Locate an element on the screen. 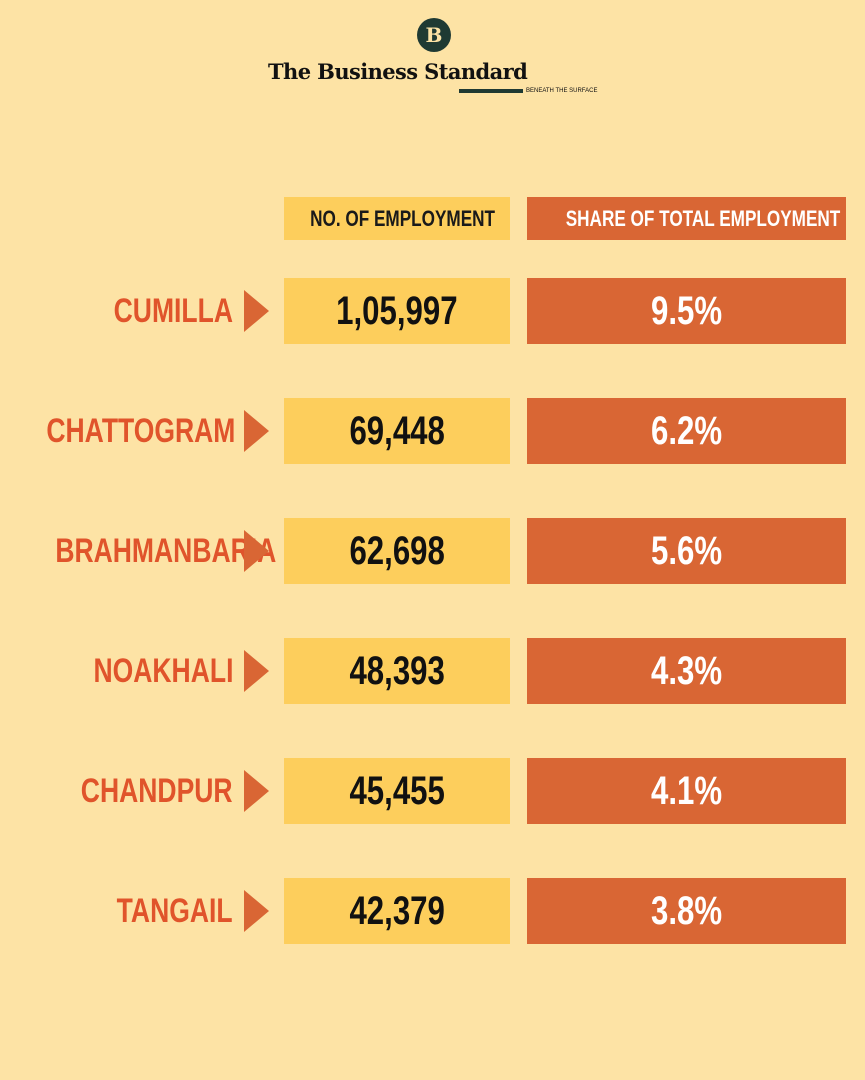  district-label-text: TANGAIL is located at coordinates (175, 911).